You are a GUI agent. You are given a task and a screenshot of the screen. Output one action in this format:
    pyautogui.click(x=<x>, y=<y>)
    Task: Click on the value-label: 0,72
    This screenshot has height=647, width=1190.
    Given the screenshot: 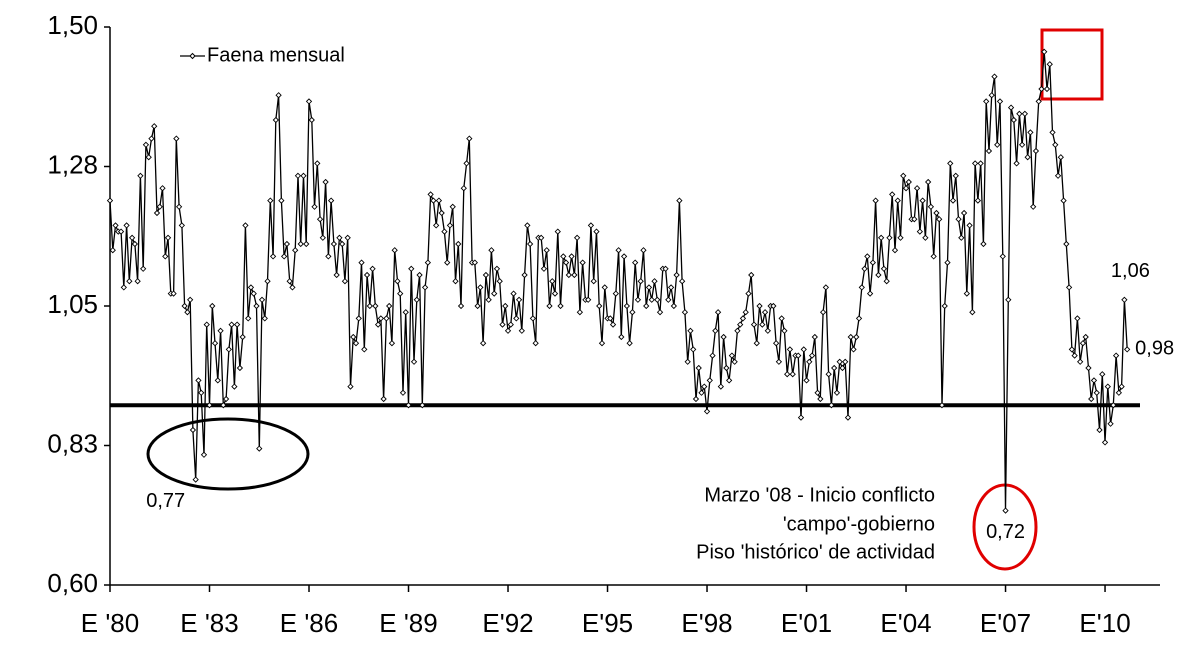 What is the action you would take?
    pyautogui.click(x=1005, y=532)
    